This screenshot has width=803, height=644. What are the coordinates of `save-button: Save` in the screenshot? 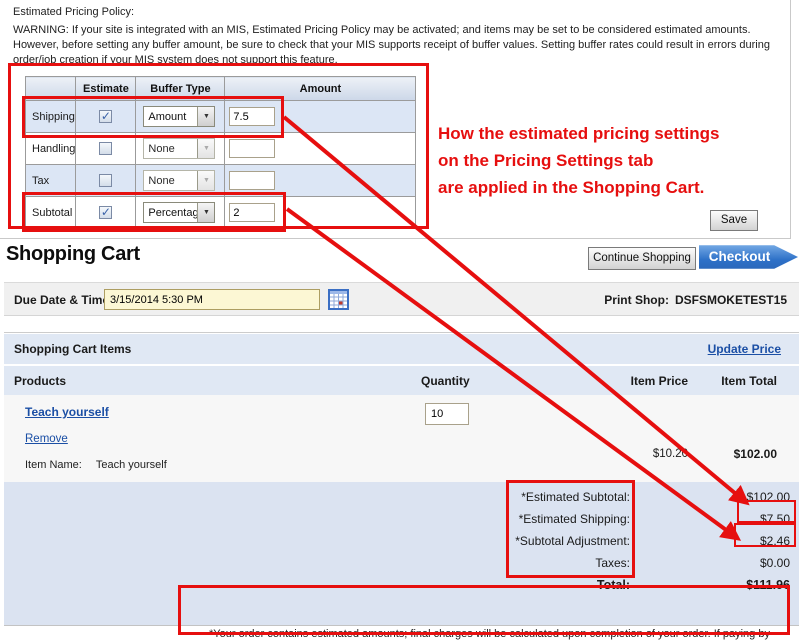 It's located at (734, 220).